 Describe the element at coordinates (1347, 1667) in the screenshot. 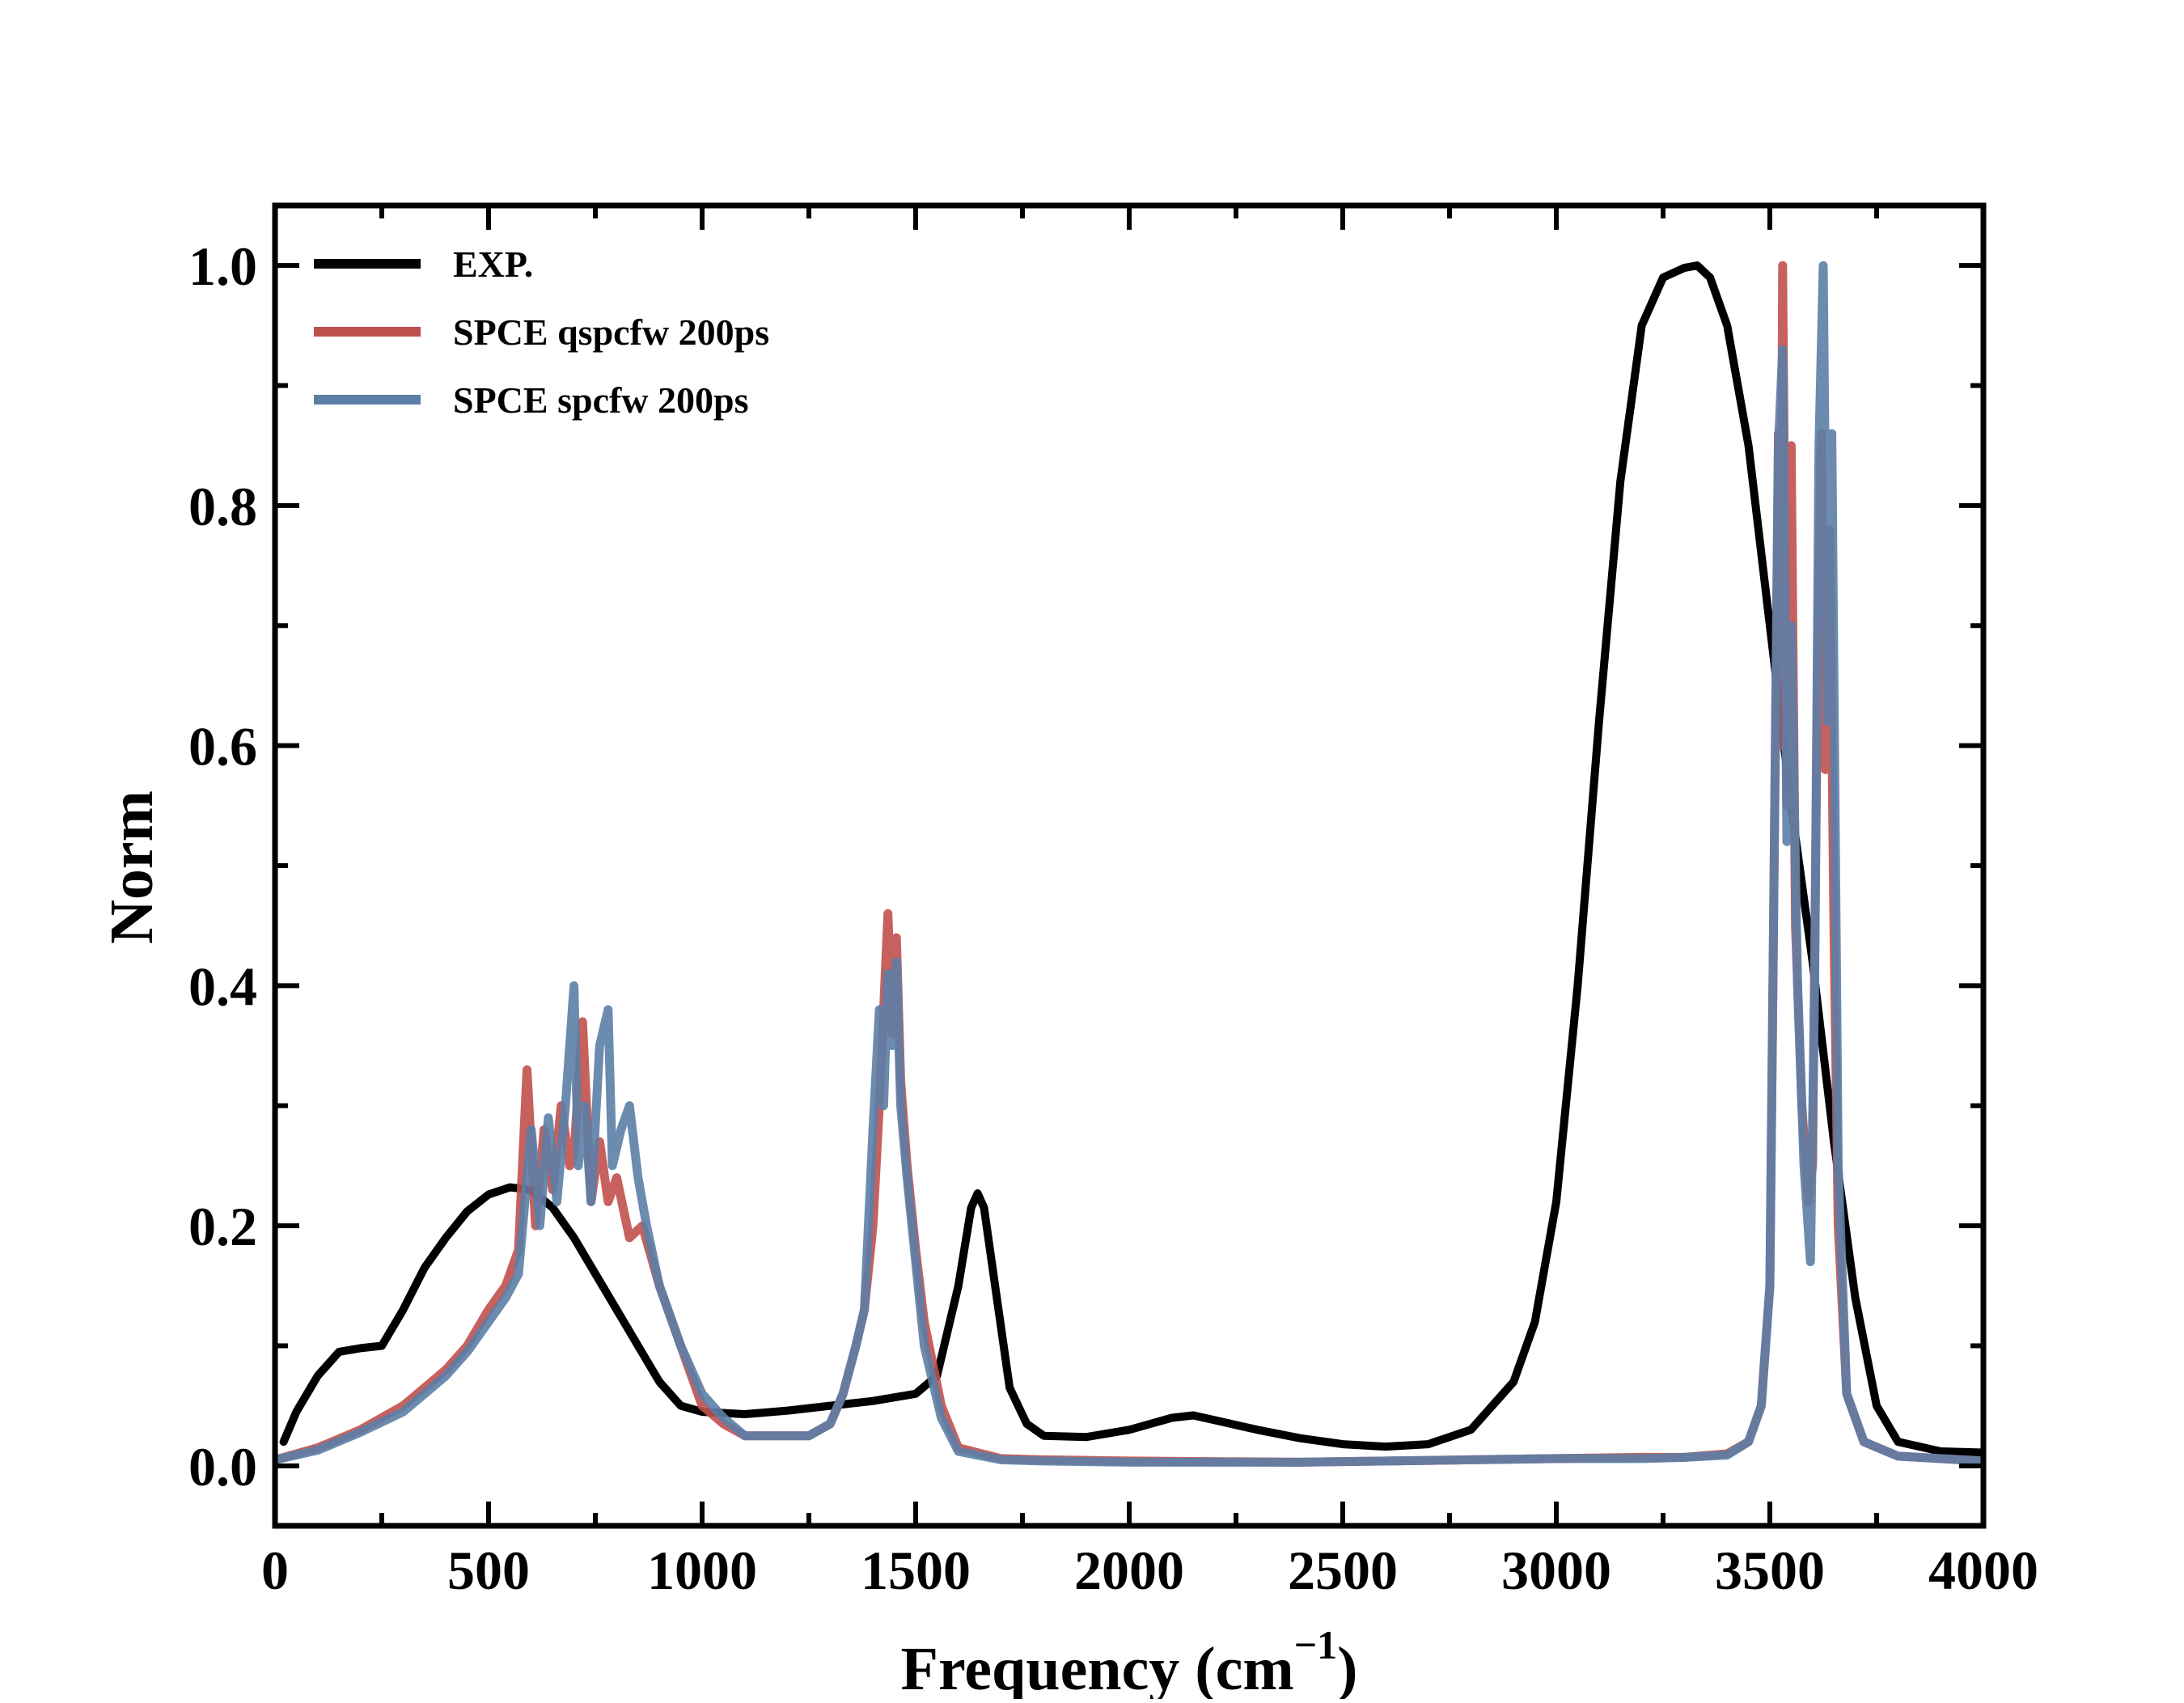

I see `x-axis-label-close: )` at that location.